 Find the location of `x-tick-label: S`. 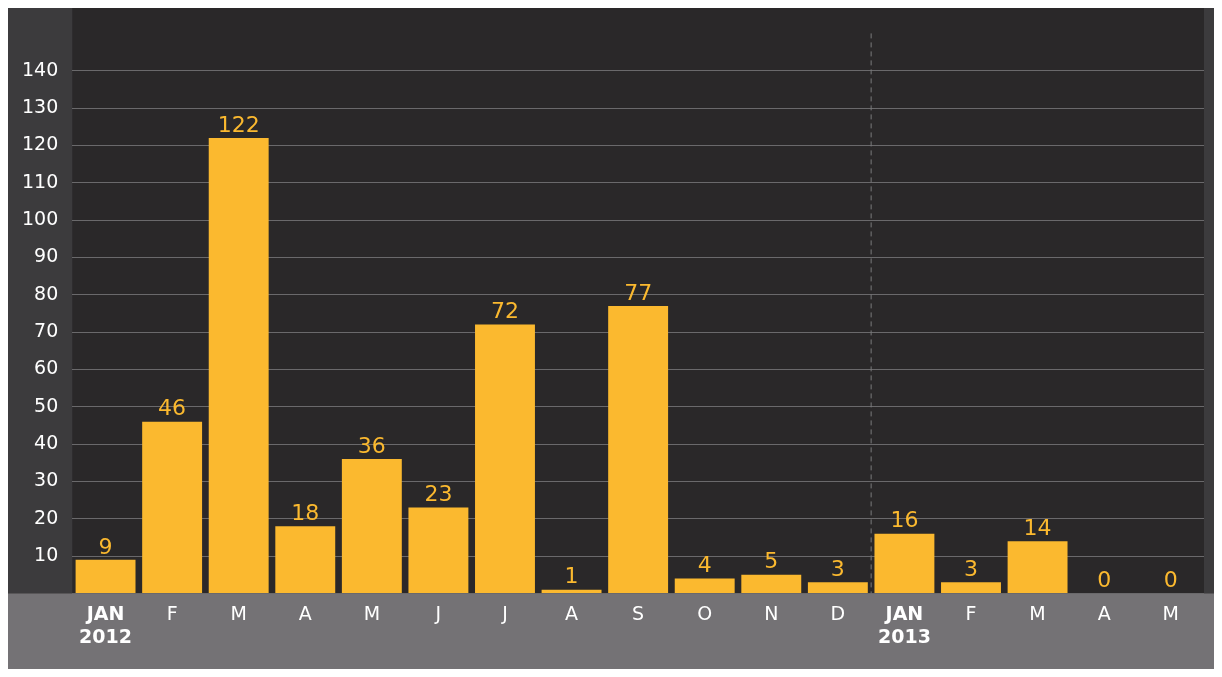

x-tick-label: S is located at coordinates (638, 612).